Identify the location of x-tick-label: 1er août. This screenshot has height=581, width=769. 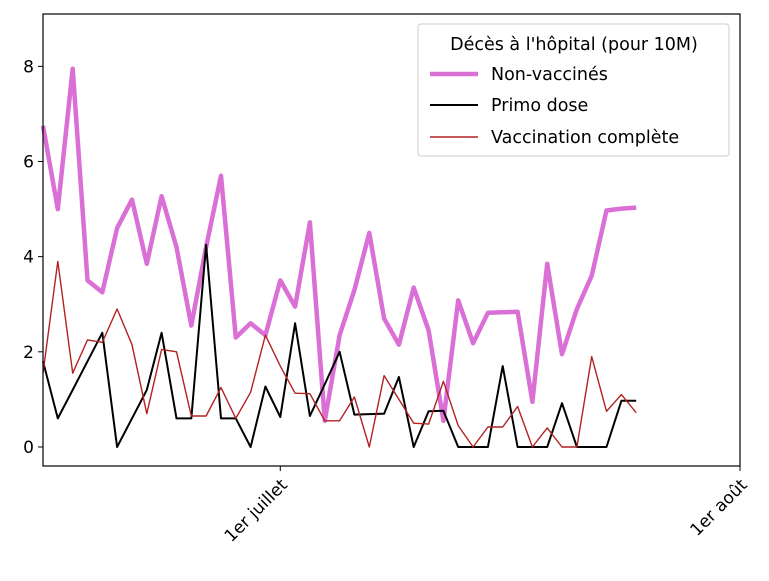
(719, 507).